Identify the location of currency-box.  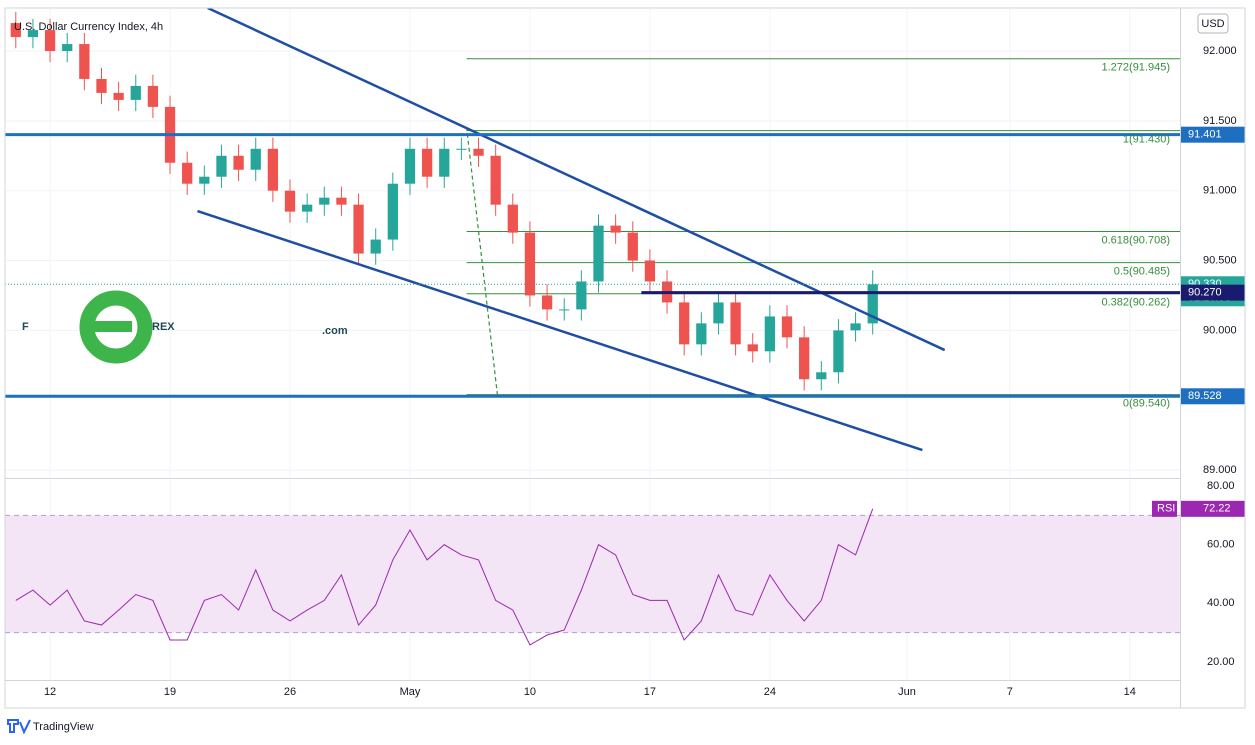
(1213, 23).